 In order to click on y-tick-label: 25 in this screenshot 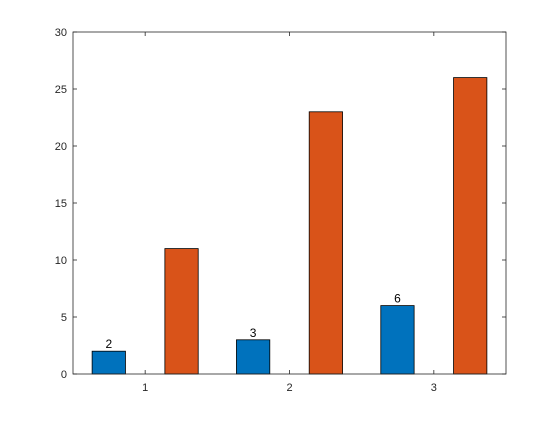, I will do `click(61, 90)`.